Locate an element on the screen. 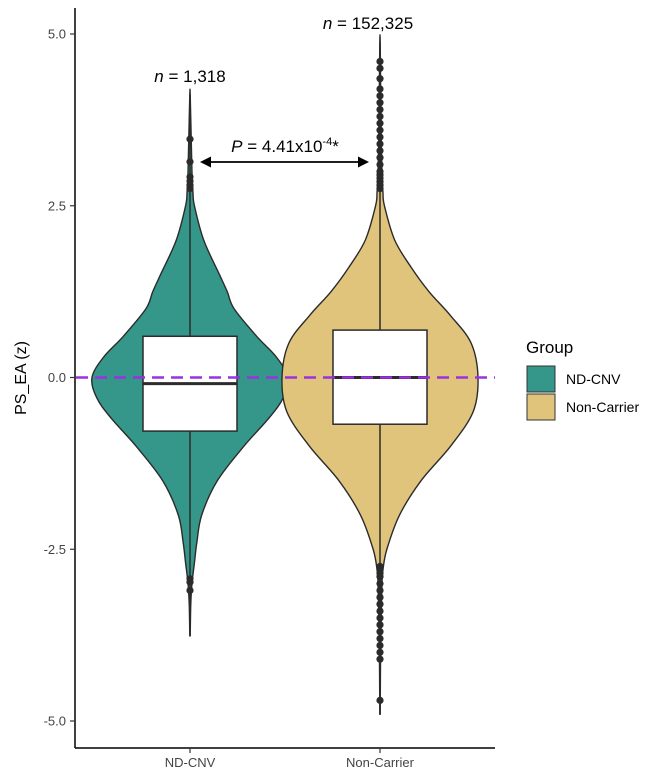 The width and height of the screenshot is (656, 769). legend-swatch-nd-cnv is located at coordinates (541, 379).